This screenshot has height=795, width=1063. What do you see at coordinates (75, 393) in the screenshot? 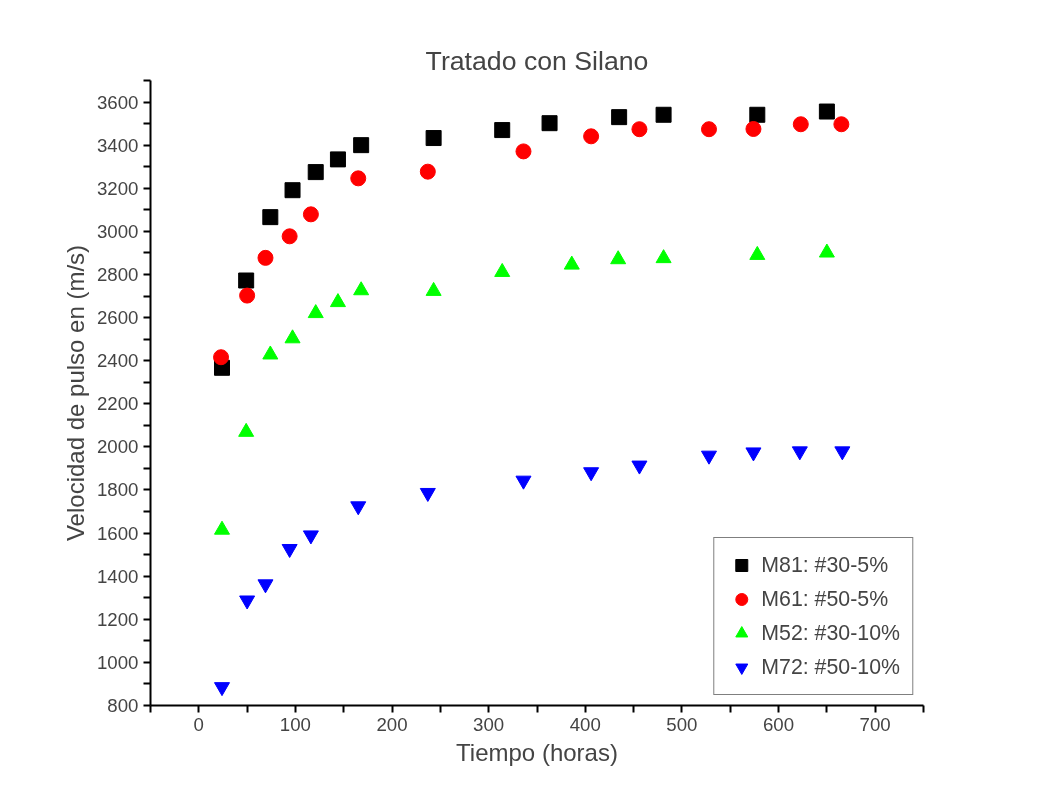
I see `y-axis-title: Velocidad de pulso en (m/s)` at bounding box center [75, 393].